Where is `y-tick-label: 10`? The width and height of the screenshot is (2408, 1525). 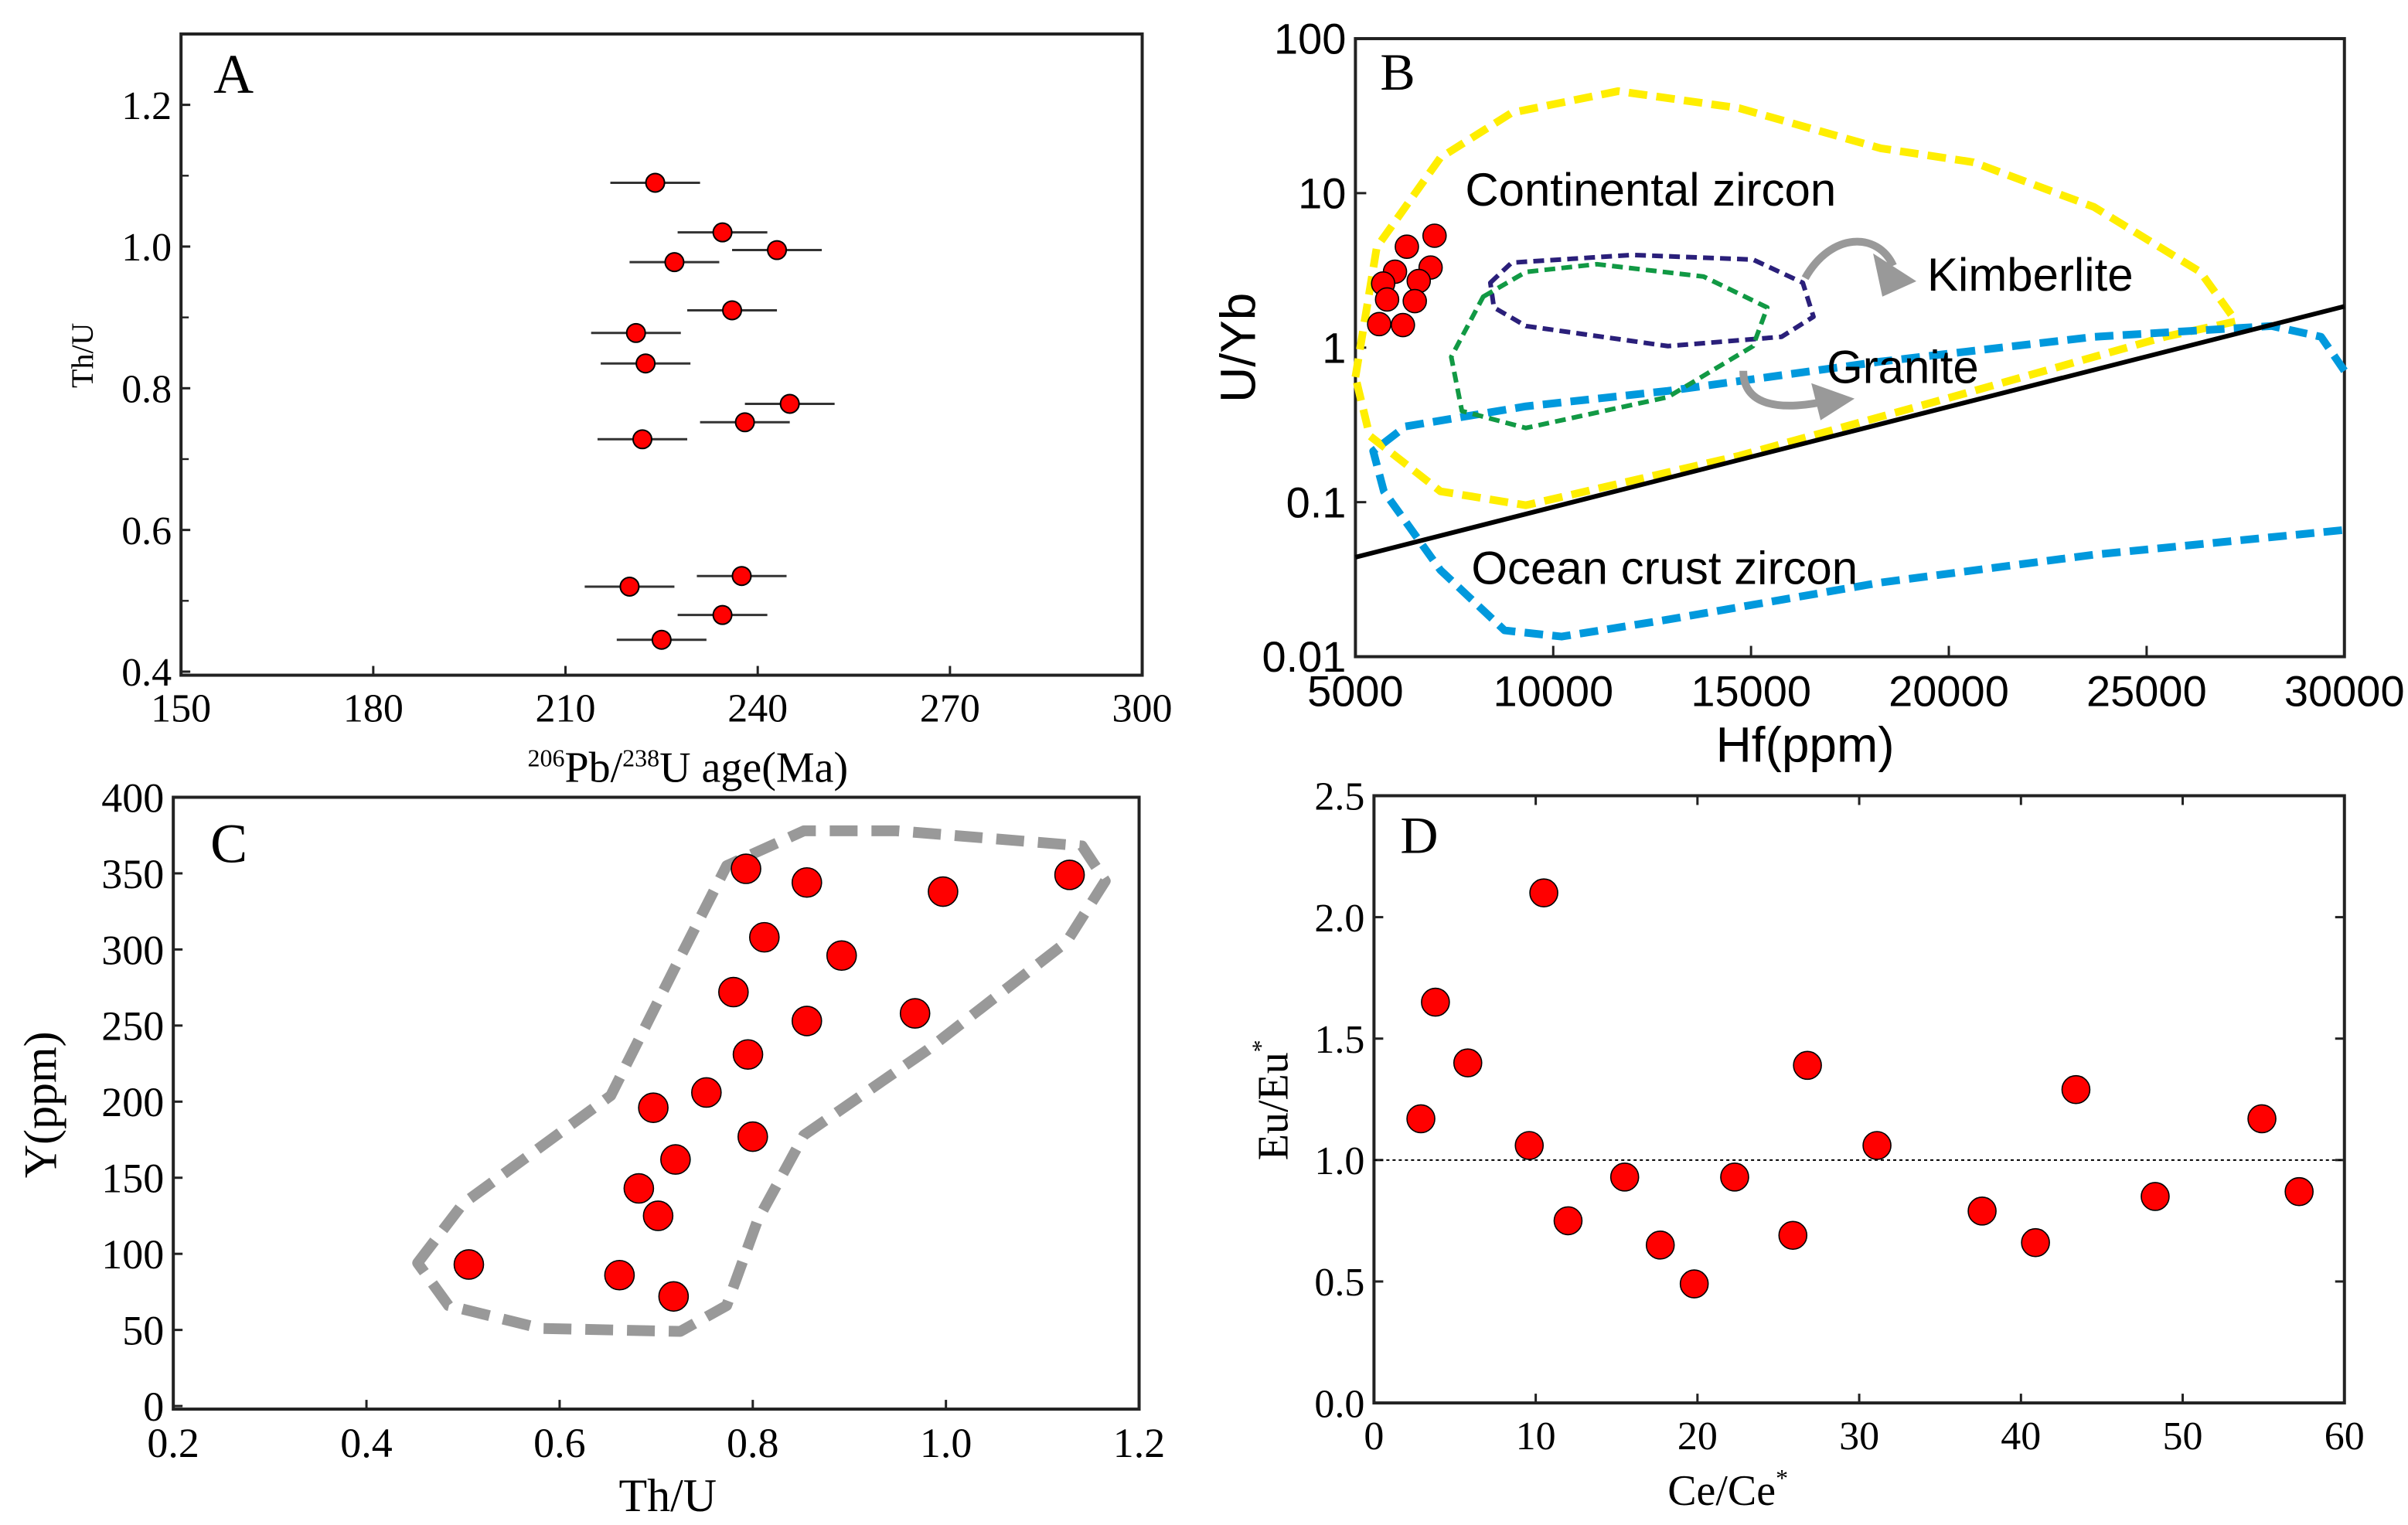
y-tick-label: 10 is located at coordinates (1322, 192).